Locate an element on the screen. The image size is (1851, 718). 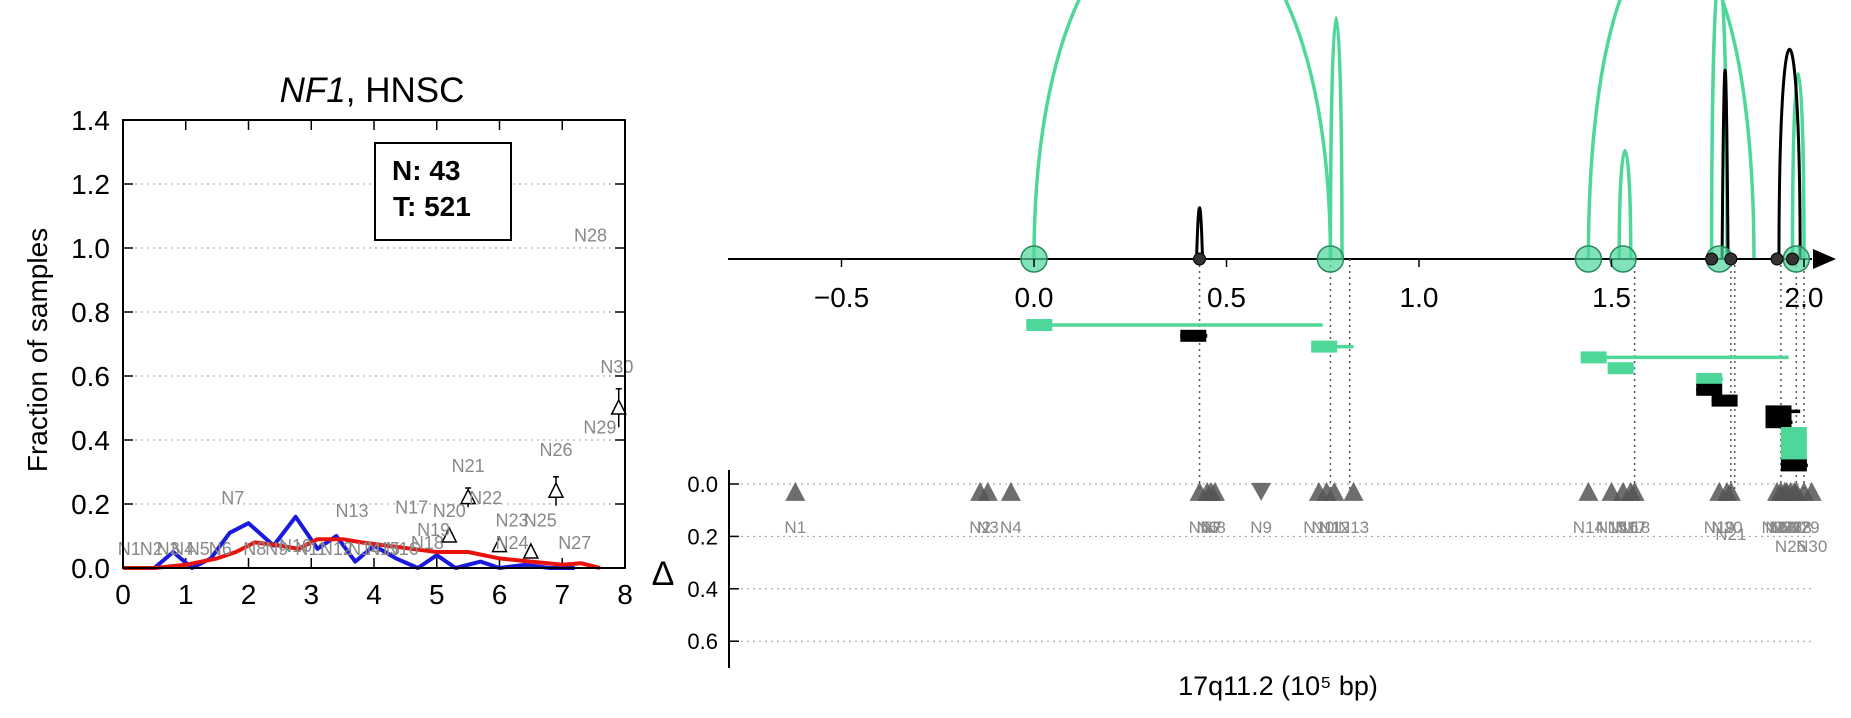
annotation-label: N1 is located at coordinates (129, 549).